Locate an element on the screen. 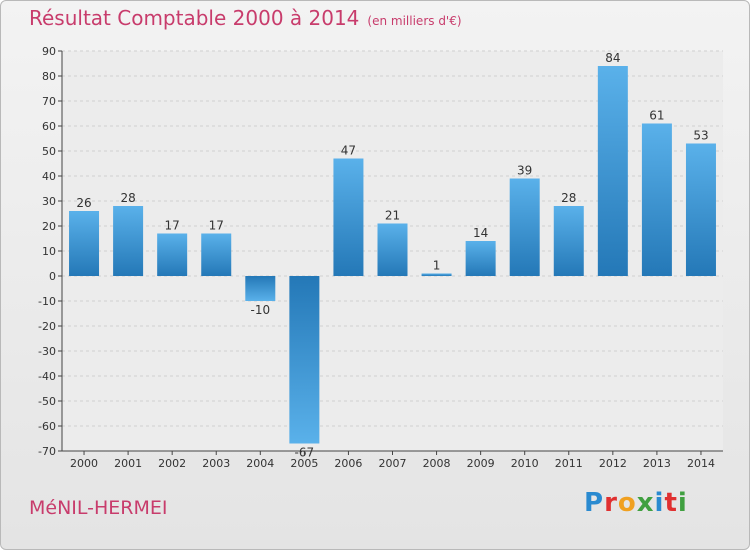  x-tick-label: 2008 is located at coordinates (437, 463).